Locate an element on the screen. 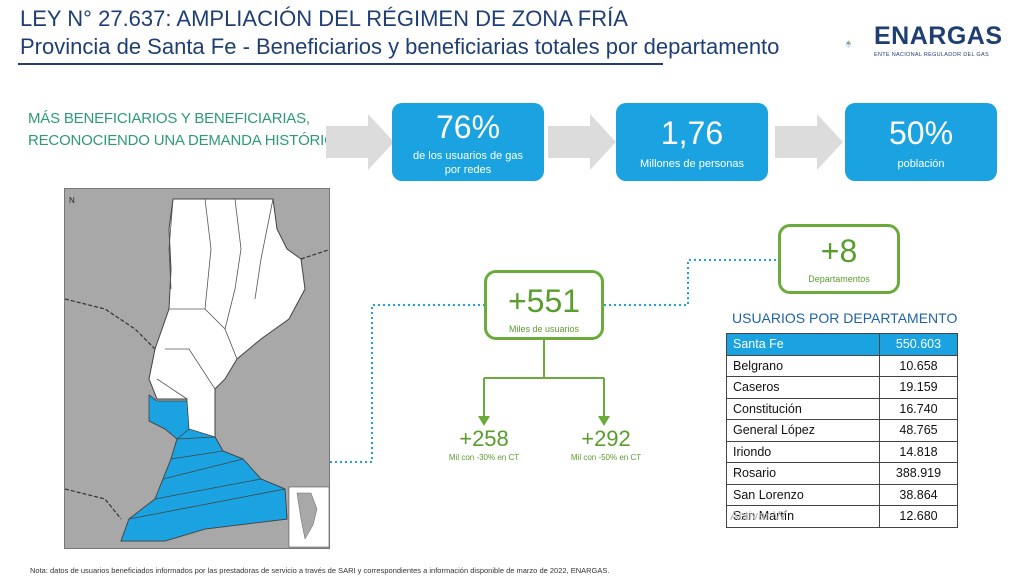 This screenshot has width=1026, height=578. department-name: San Lorenzo is located at coordinates (803, 494).